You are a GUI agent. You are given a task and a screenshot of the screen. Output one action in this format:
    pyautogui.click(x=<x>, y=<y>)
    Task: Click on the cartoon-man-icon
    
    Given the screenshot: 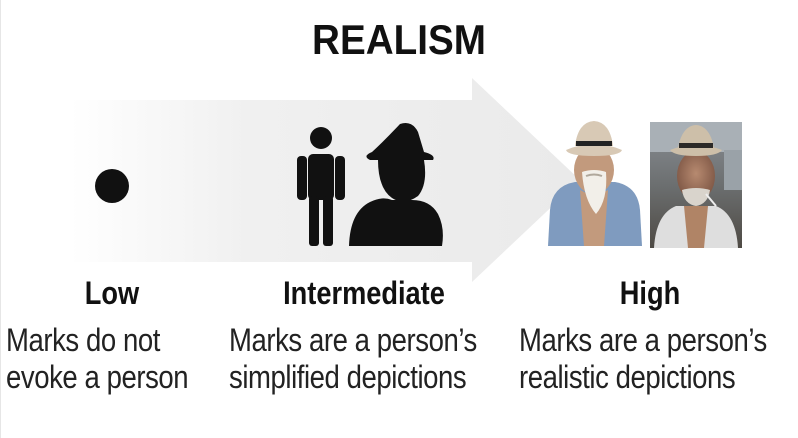 What is the action you would take?
    pyautogui.click(x=595, y=183)
    